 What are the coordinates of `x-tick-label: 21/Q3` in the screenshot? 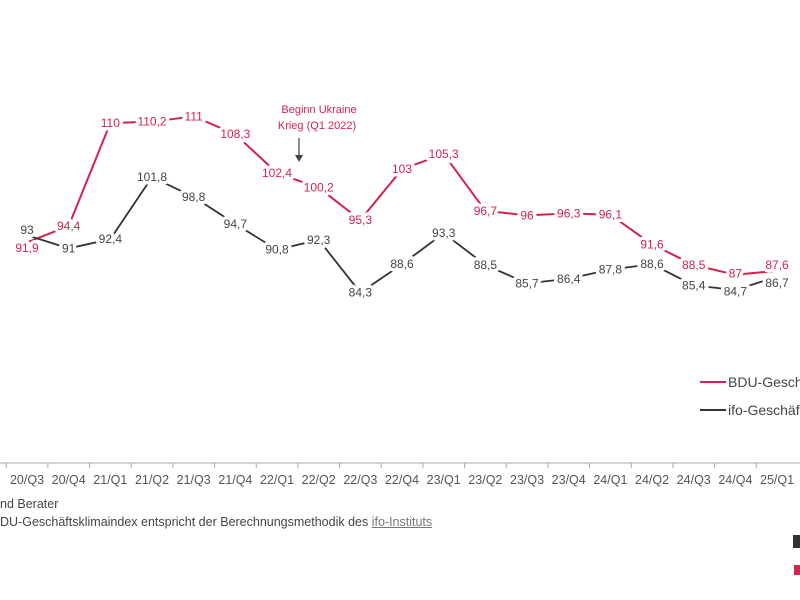 It's located at (194, 480).